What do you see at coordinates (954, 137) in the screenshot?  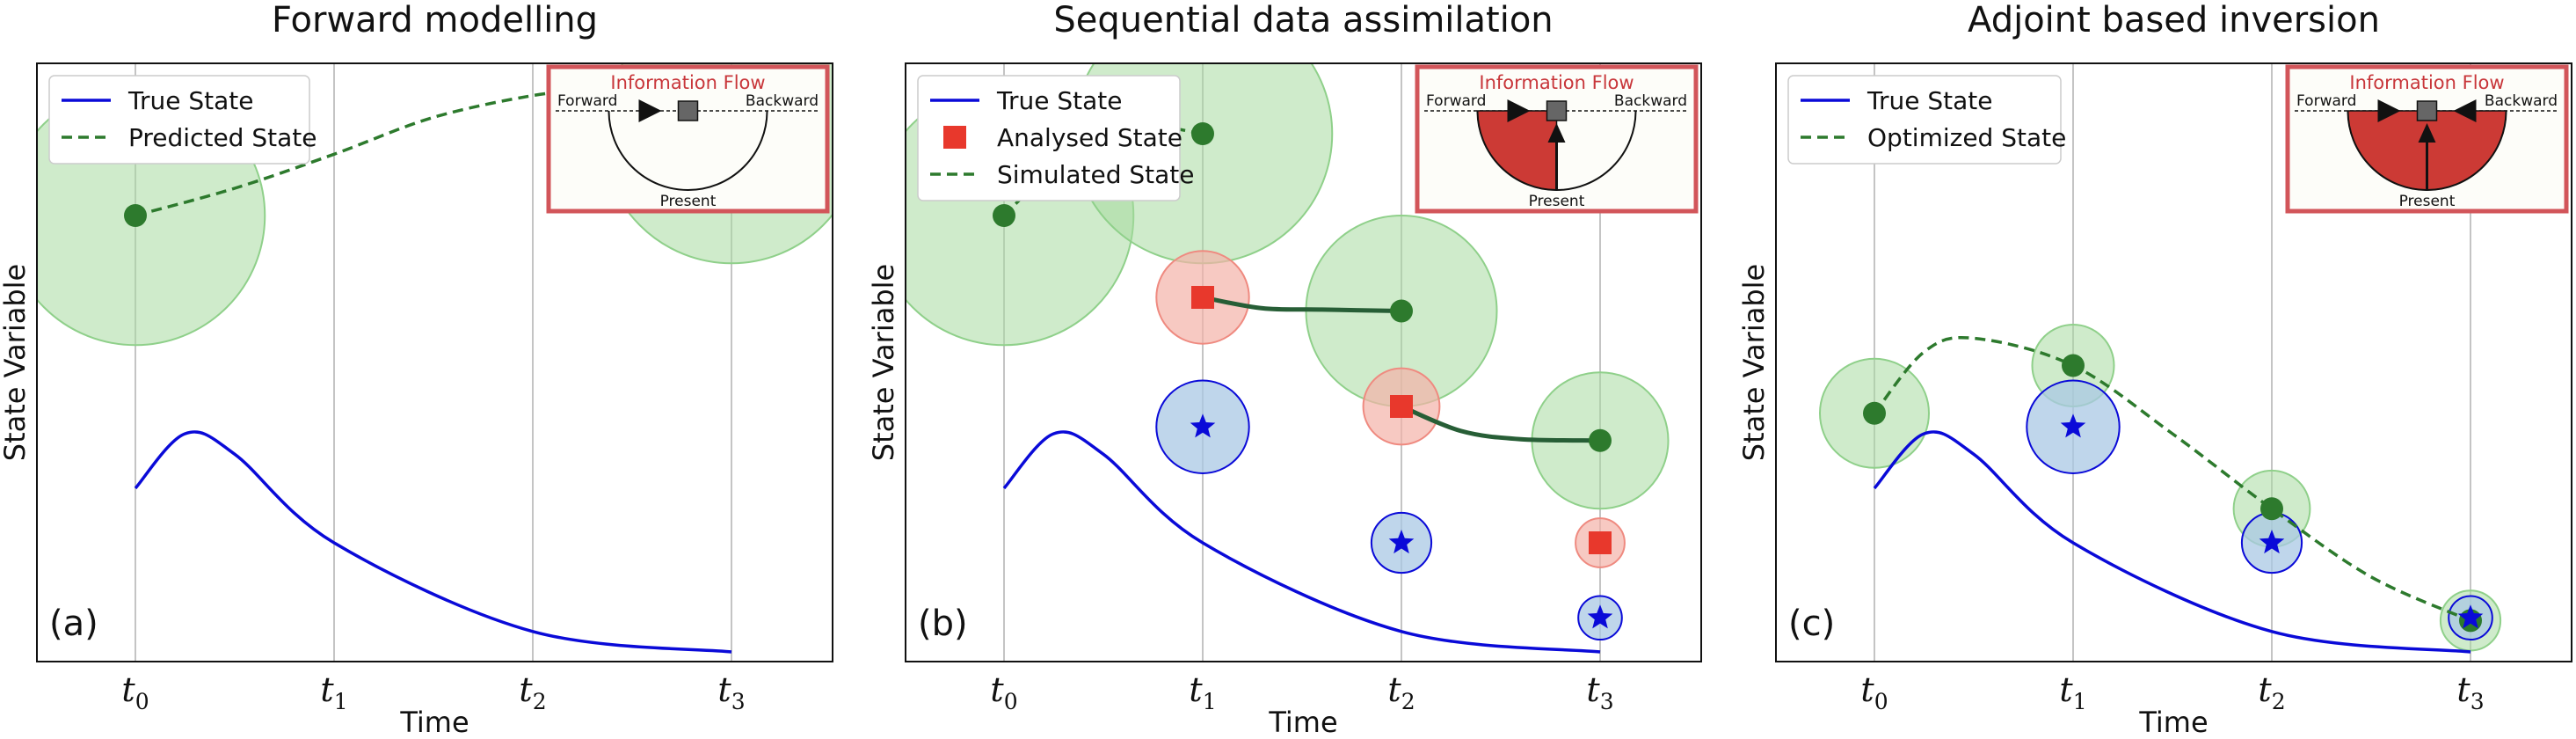 I see `legend-swatch-analysed` at bounding box center [954, 137].